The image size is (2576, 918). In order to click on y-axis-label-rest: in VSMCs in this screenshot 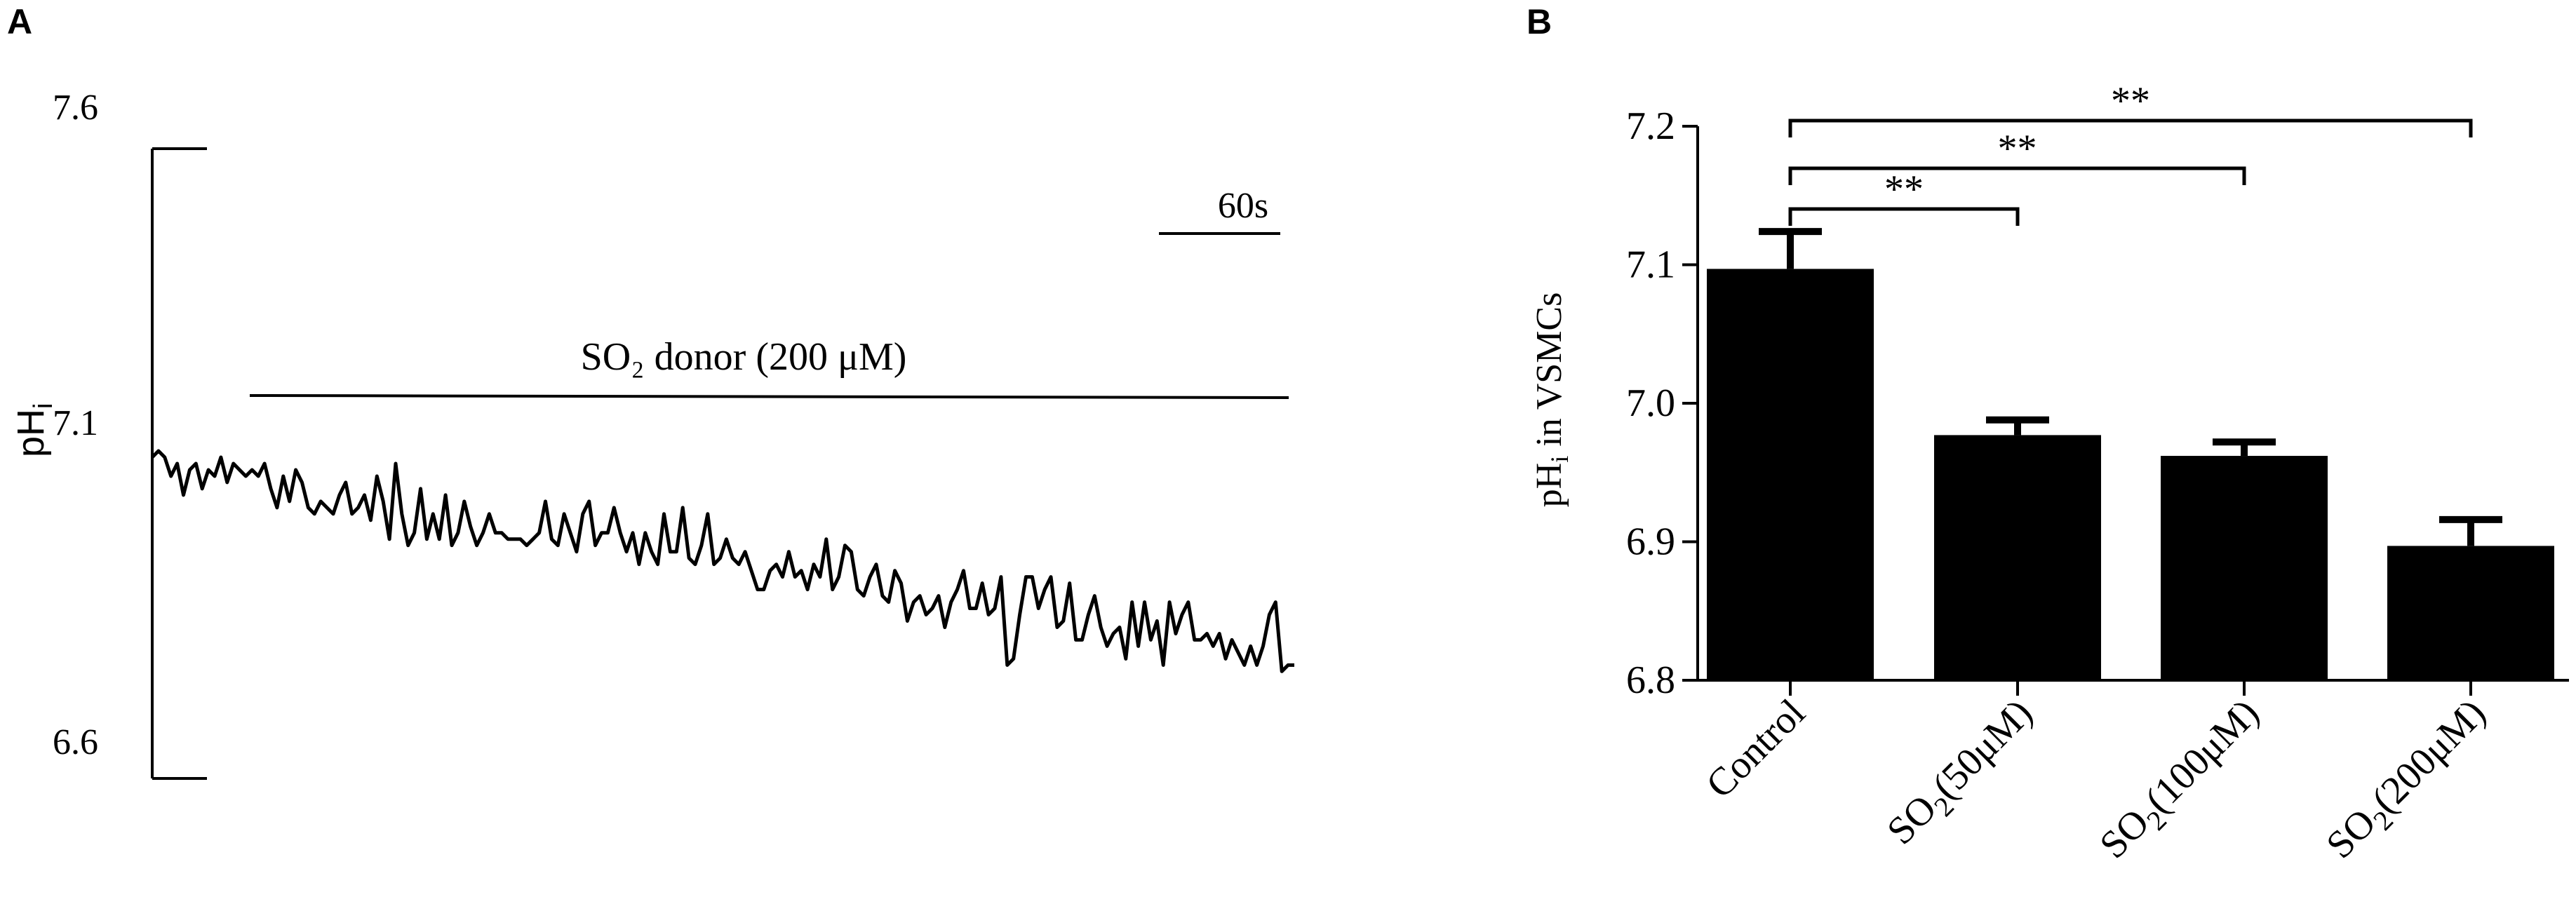, I will do `click(1549, 374)`.